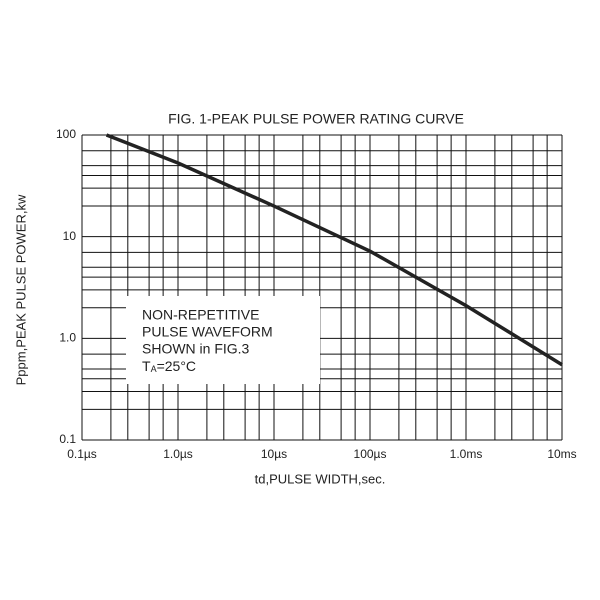  I want to click on annotation-text: =25°C, so click(176, 366).